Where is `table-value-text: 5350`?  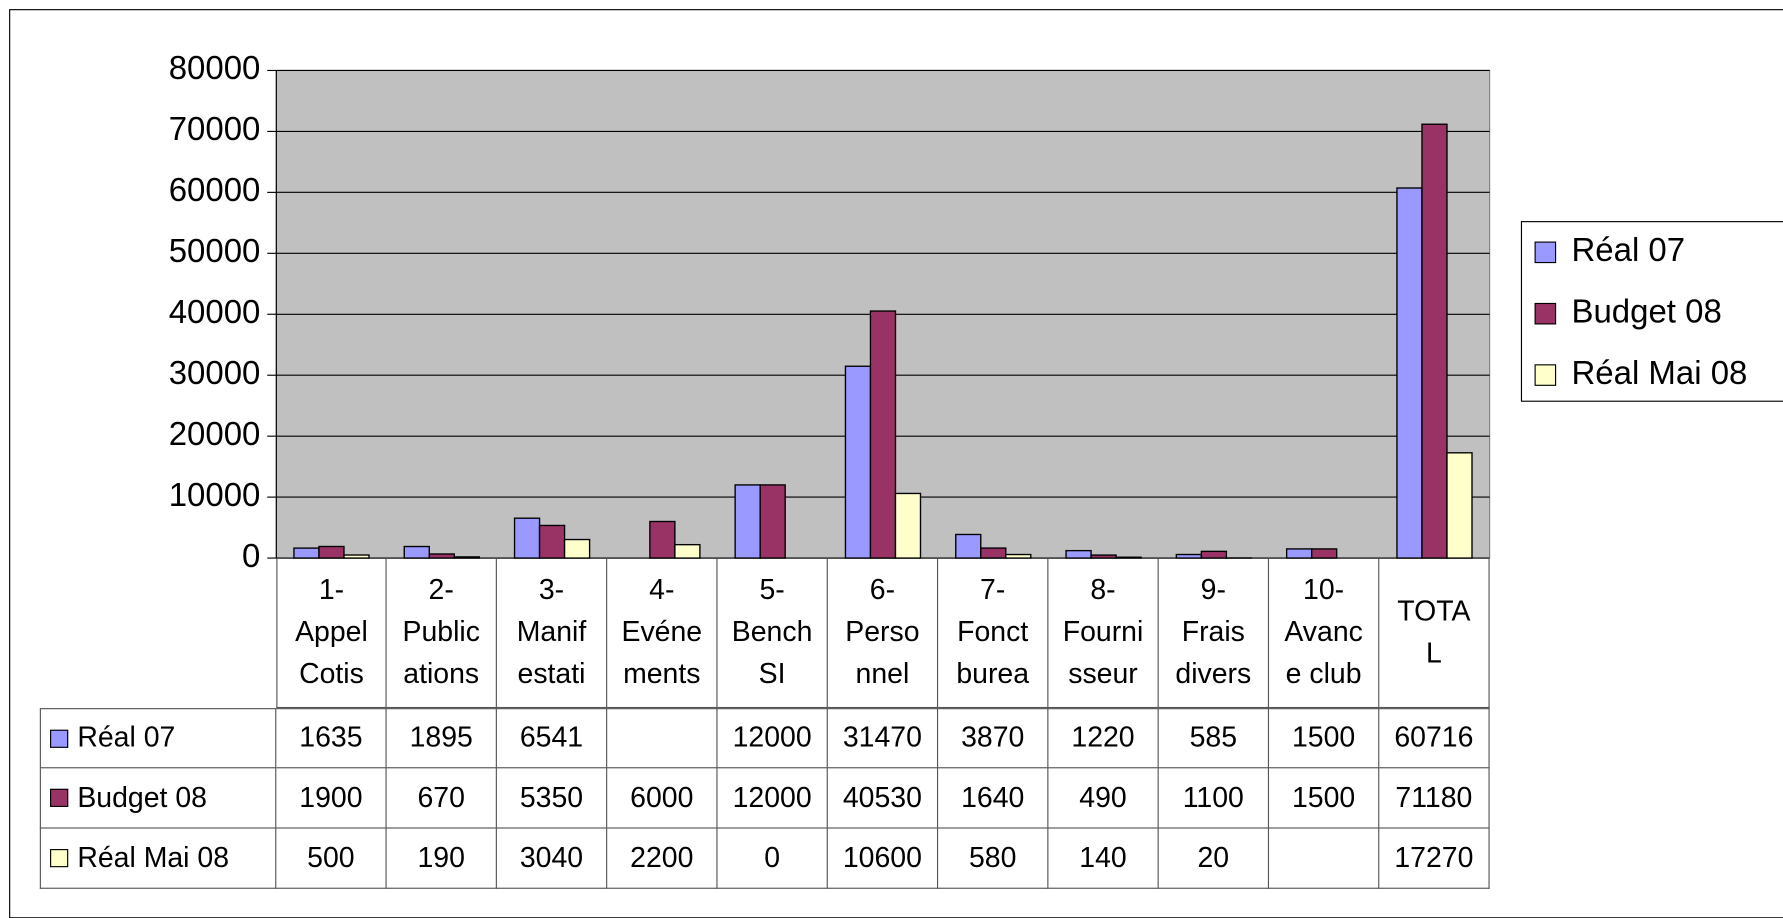 table-value-text: 5350 is located at coordinates (551, 798).